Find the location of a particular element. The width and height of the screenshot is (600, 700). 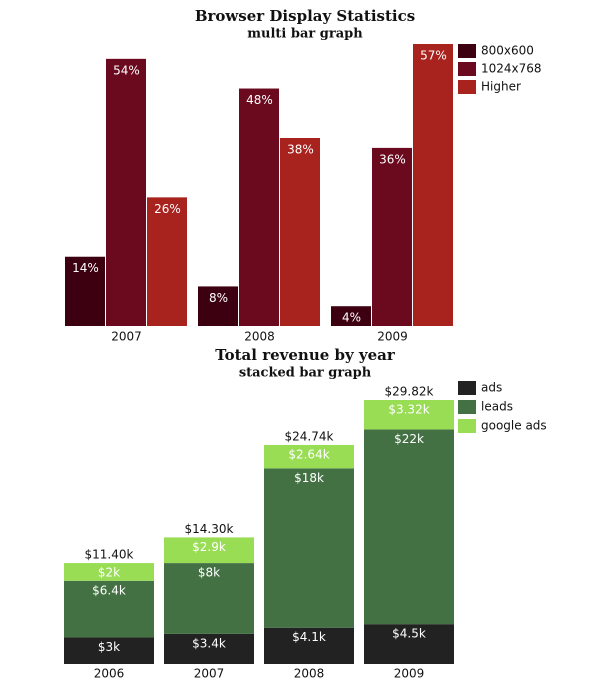

total-label: $29.82k is located at coordinates (409, 392).